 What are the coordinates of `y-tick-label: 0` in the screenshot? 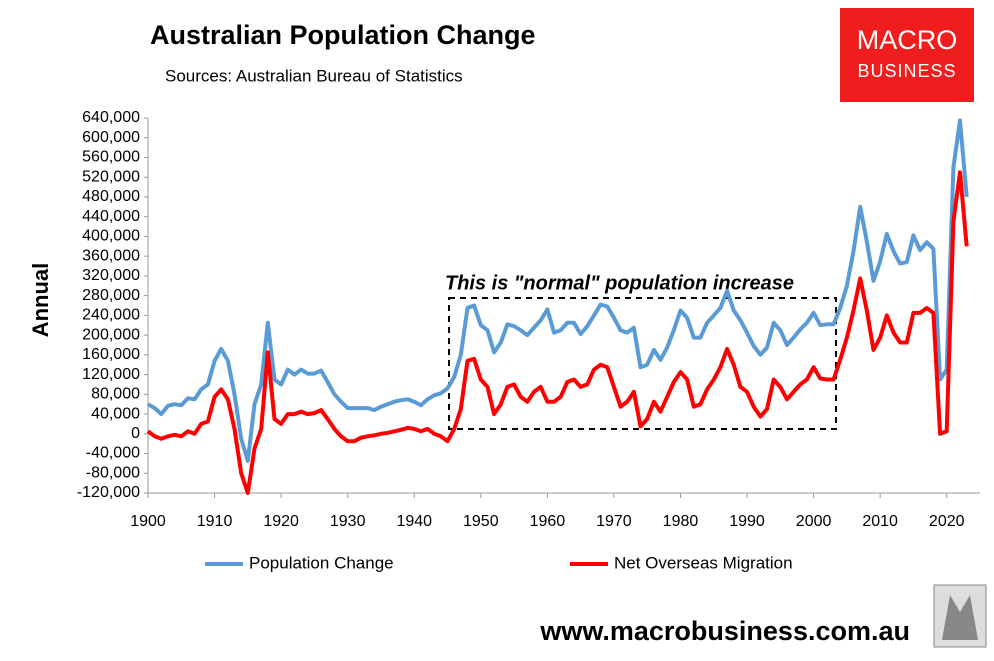 It's located at (135, 433).